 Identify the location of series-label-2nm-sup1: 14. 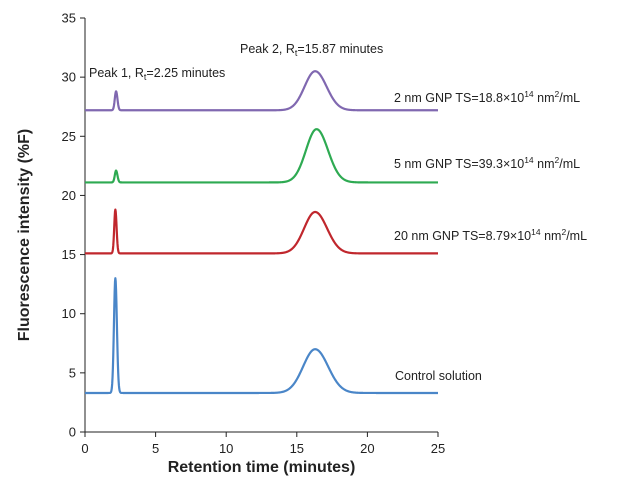
(529, 94).